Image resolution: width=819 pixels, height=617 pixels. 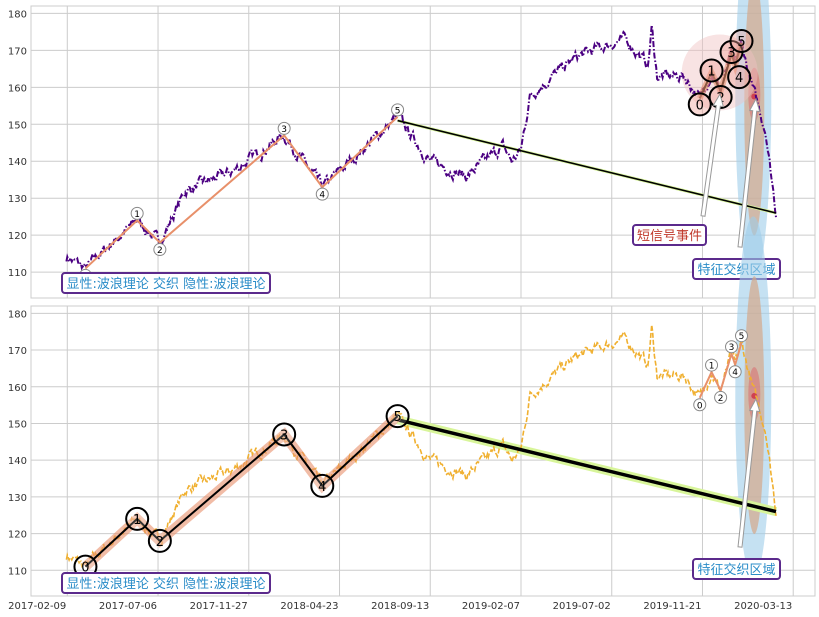 I want to click on x-tick-label: 2017-07-06, so click(x=128, y=606).